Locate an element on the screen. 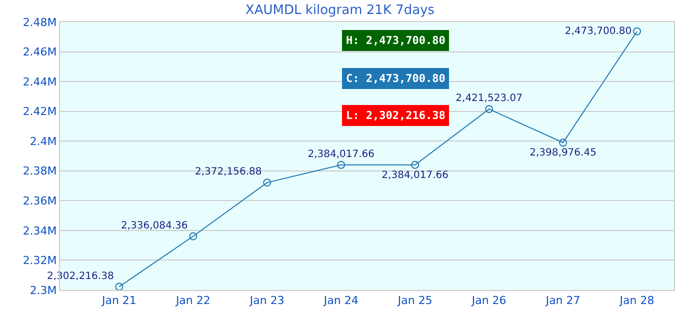 This screenshot has width=680, height=320. annotation: L: 2,302,216.38 is located at coordinates (396, 115).